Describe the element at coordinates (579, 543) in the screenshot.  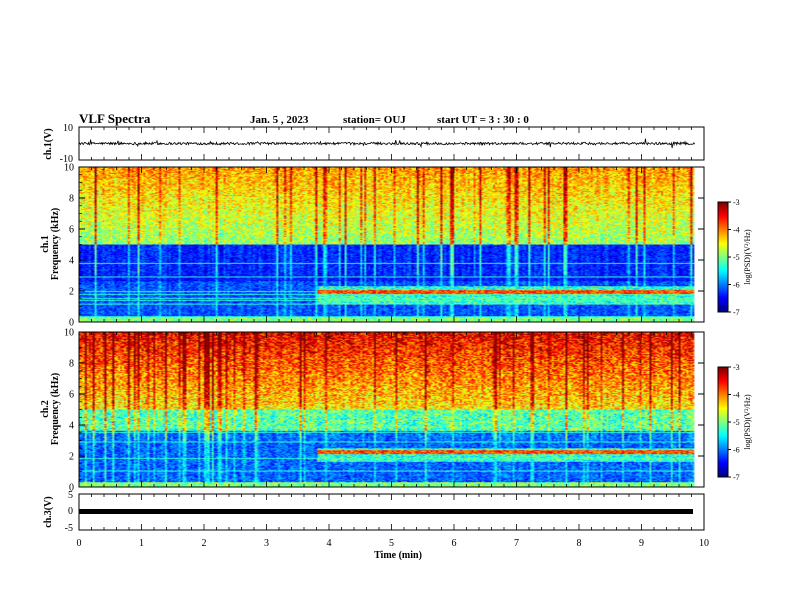
I see `xtick-label: 8` at that location.